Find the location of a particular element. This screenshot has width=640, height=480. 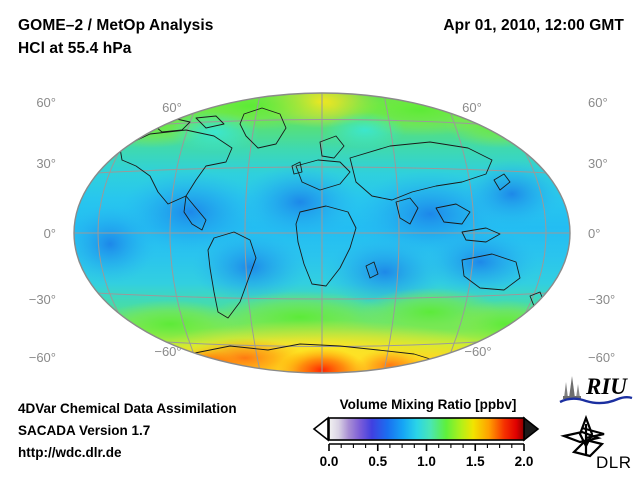

lat-label-right-neg30: −30° is located at coordinates (601, 299).